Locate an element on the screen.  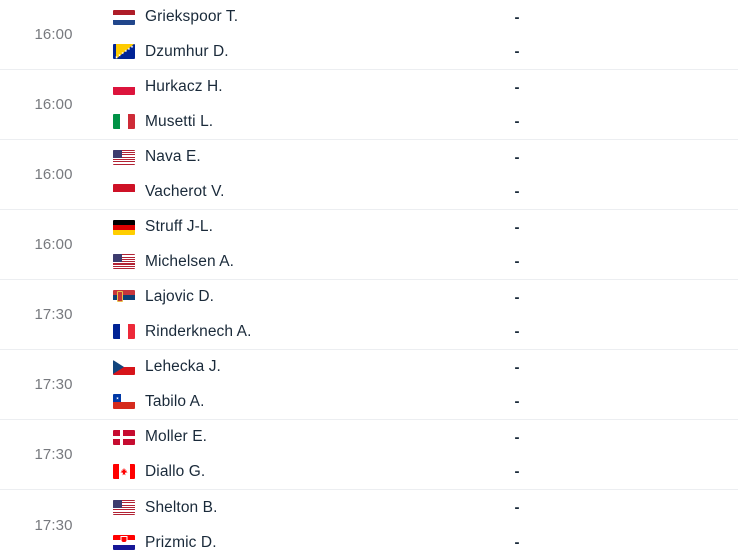
player-entry: Tabilo A. is located at coordinates (272, 402).